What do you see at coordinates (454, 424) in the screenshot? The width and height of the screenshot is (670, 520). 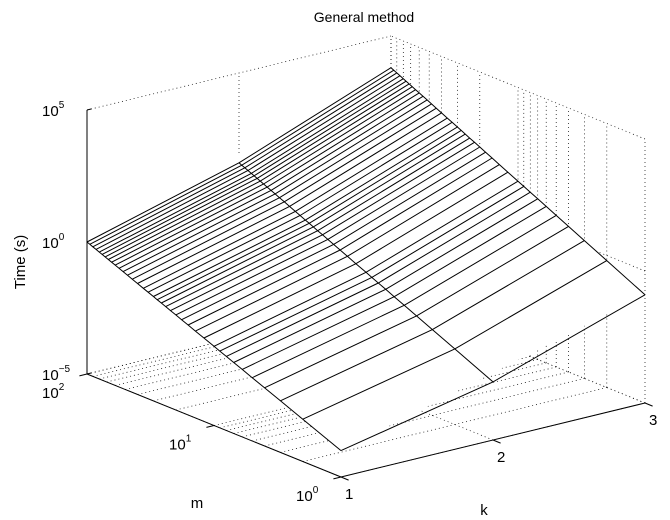 I see `floor-gridline-m` at bounding box center [454, 424].